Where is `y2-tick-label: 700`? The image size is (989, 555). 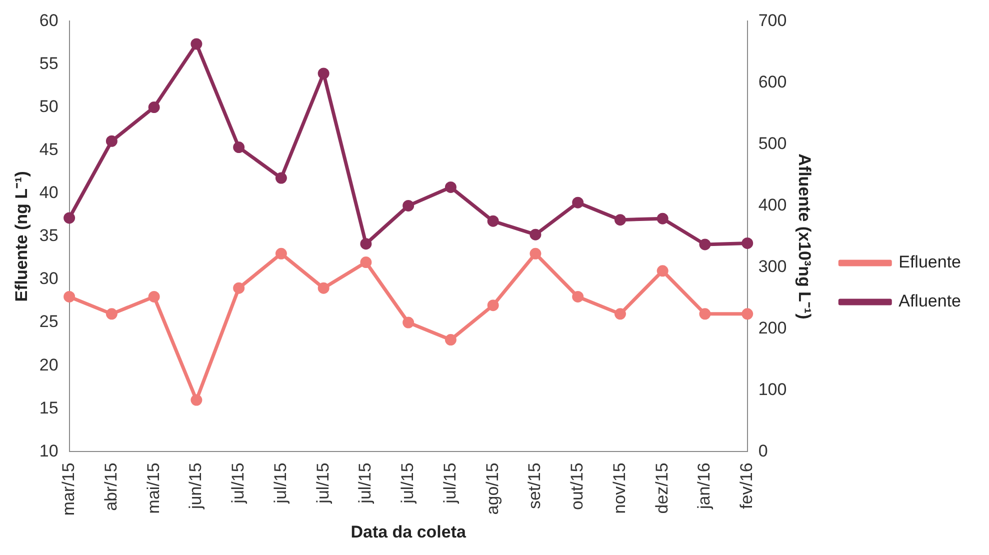 y2-tick-label: 700 is located at coordinates (772, 20).